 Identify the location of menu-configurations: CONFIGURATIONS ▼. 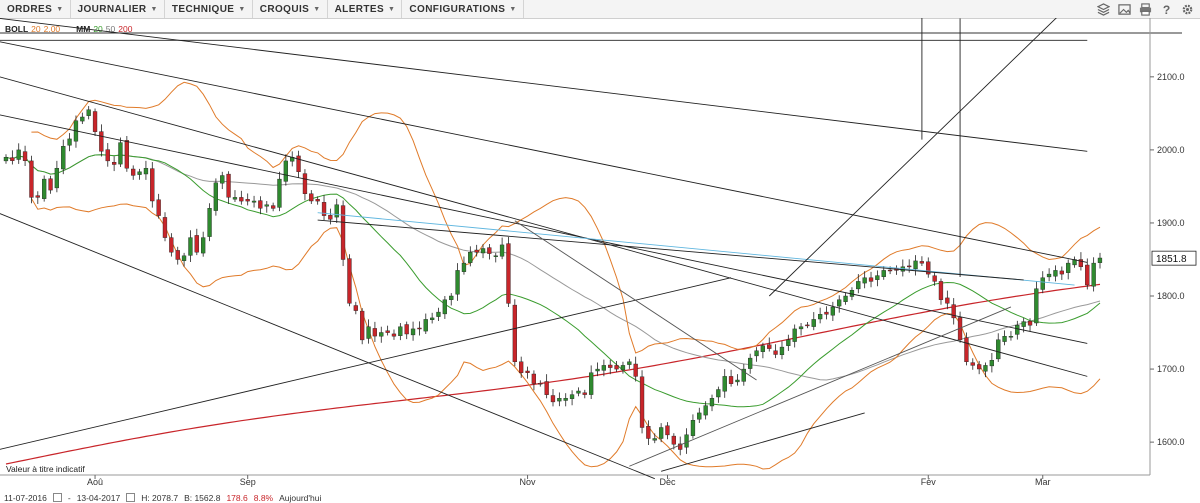
(463, 9).